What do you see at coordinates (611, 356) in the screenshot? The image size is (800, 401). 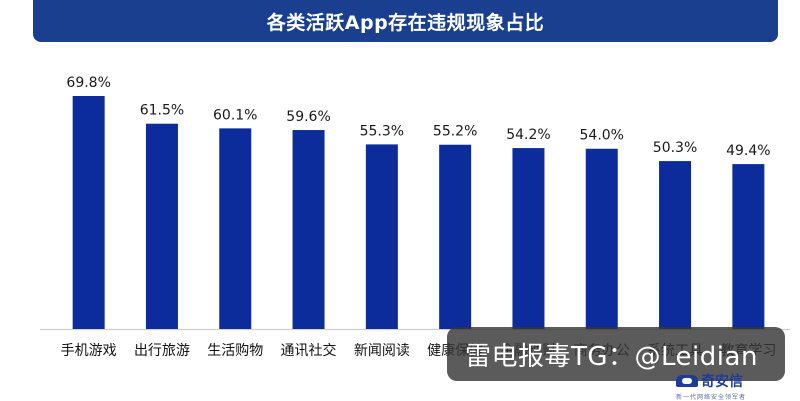 I see `watermark-text: 雷电报毒TG：@Leidian` at bounding box center [611, 356].